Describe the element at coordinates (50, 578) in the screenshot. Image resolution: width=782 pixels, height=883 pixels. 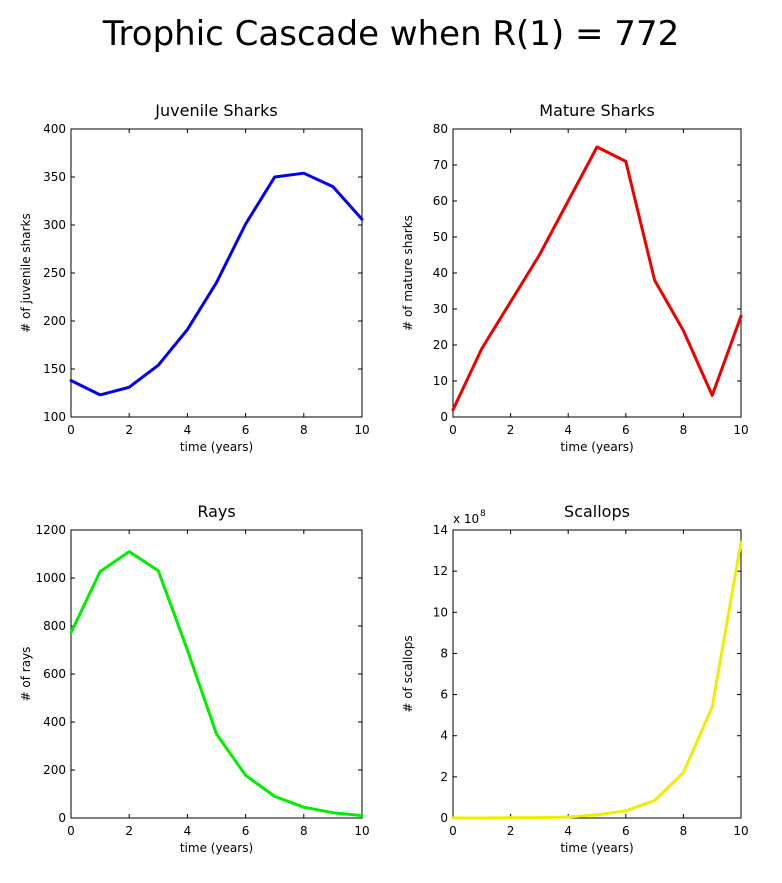
I see `y-tick-label: 1000` at that location.